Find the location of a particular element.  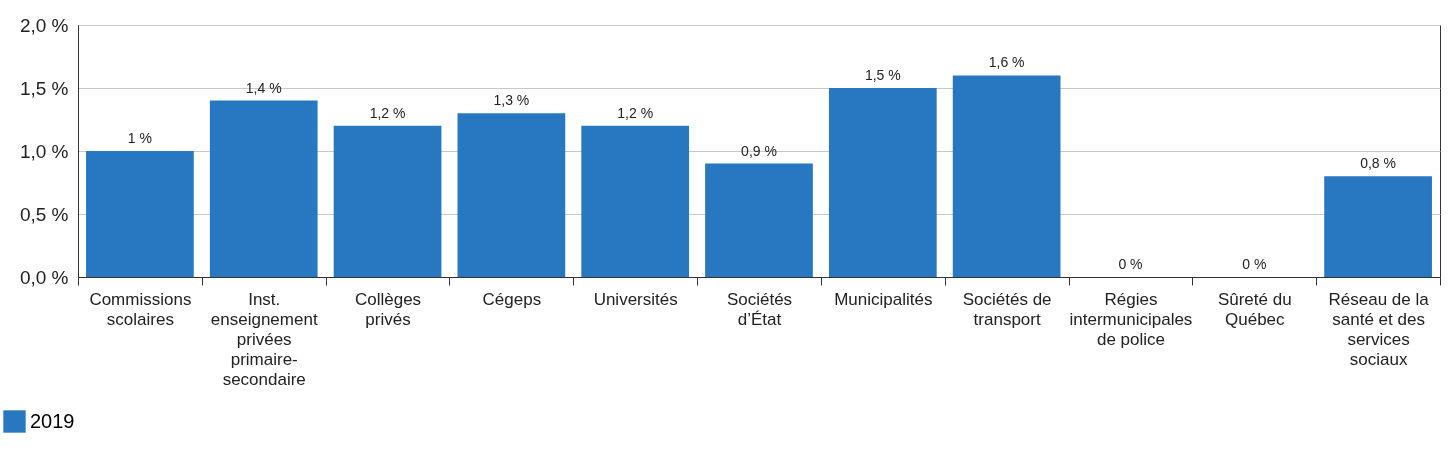

x-tick-label: Collèges privés is located at coordinates (388, 309).